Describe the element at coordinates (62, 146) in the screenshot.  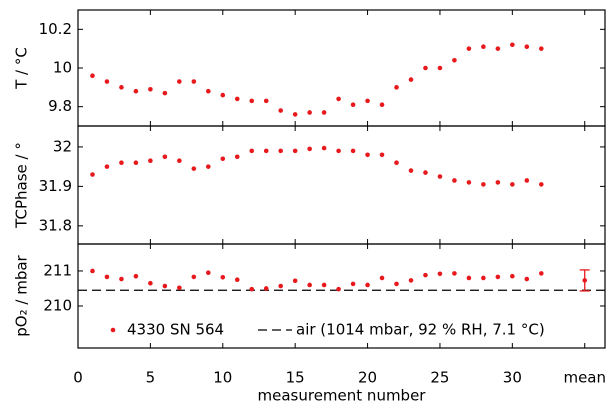
I see `y-tick-label: 32` at that location.